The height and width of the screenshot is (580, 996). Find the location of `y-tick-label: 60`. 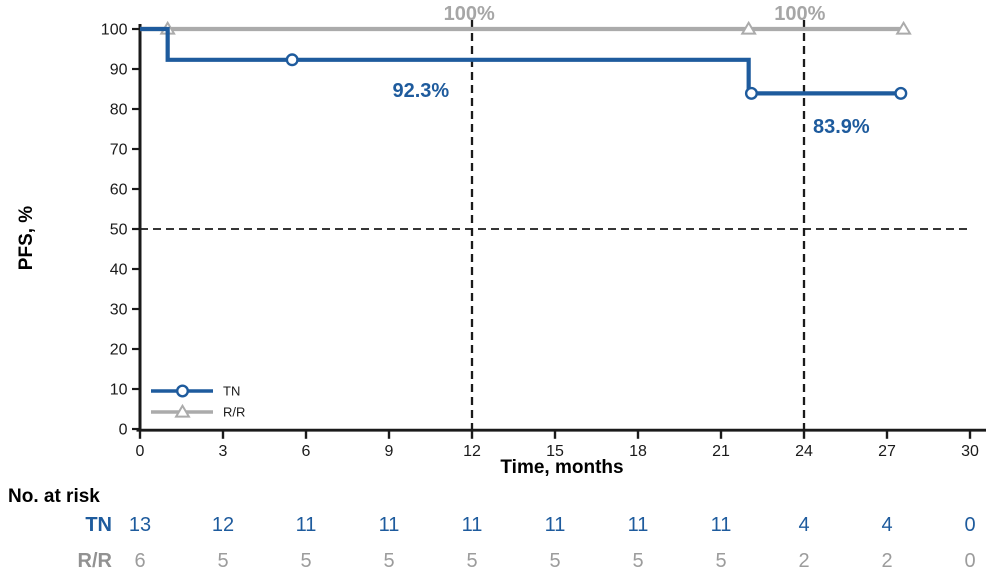

y-tick-label: 60 is located at coordinates (119, 190).